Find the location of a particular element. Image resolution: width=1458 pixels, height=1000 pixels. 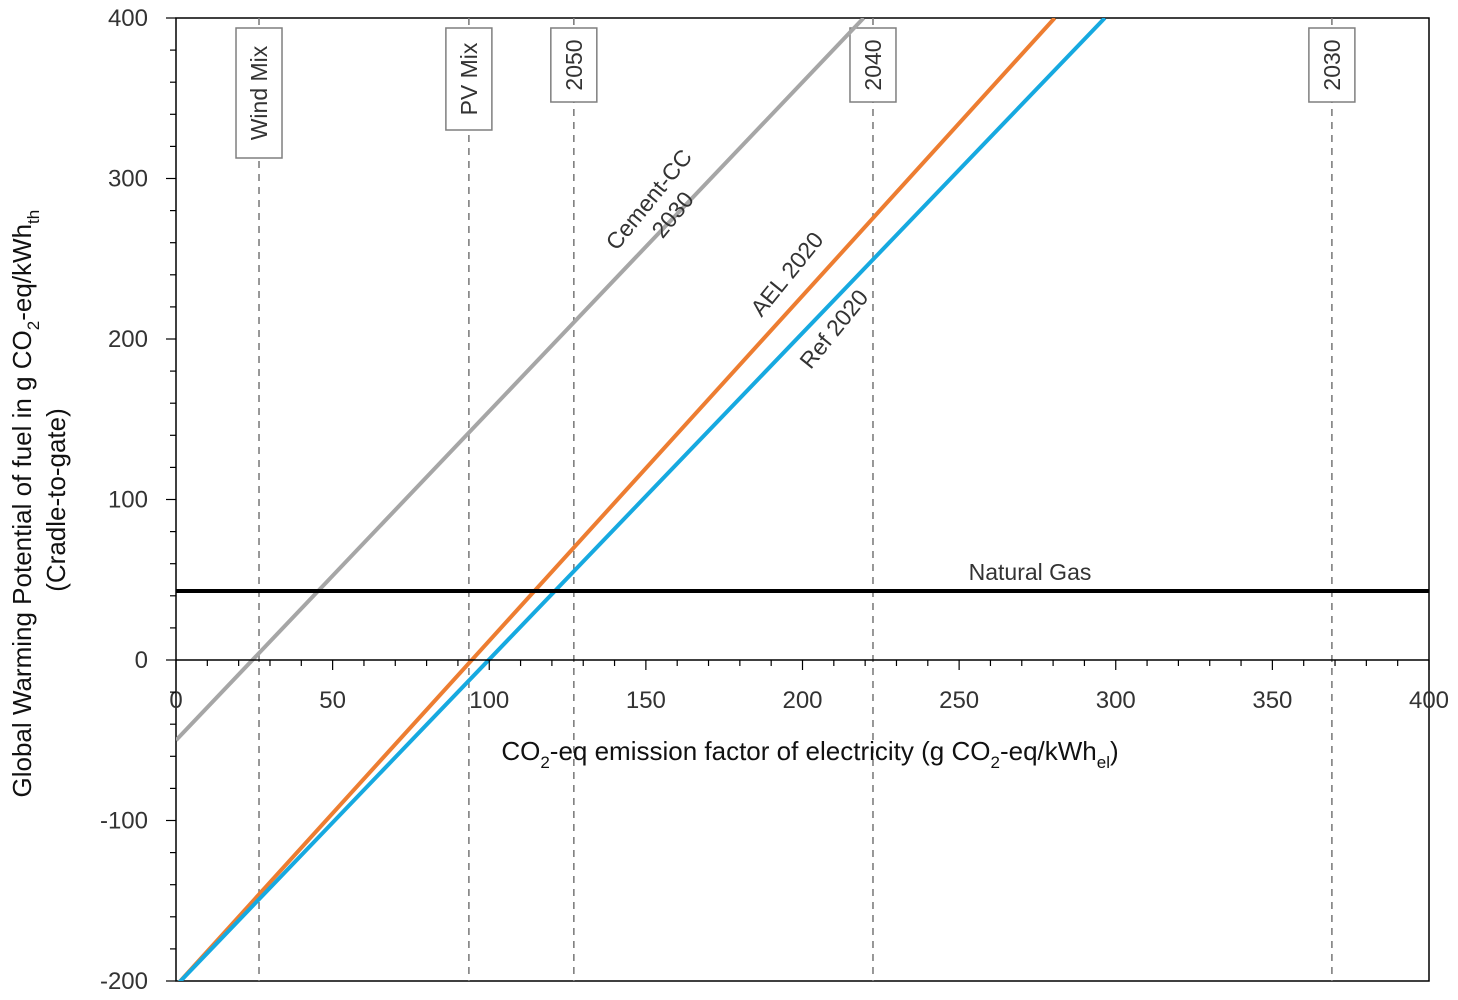

x-tick-label: 300 is located at coordinates (1116, 700).